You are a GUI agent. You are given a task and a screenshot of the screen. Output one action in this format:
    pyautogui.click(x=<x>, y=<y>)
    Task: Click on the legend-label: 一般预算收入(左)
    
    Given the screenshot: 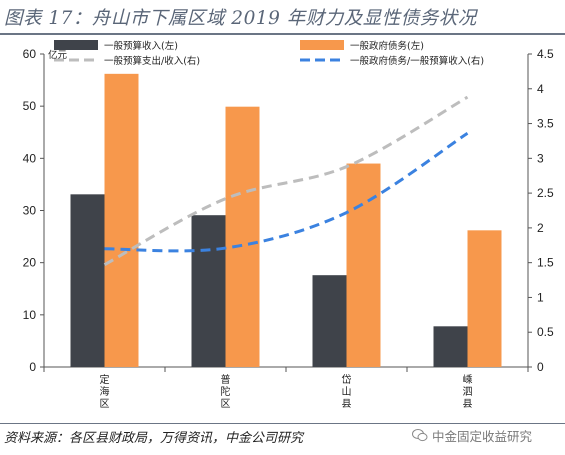 What is the action you would take?
    pyautogui.click(x=141, y=46)
    